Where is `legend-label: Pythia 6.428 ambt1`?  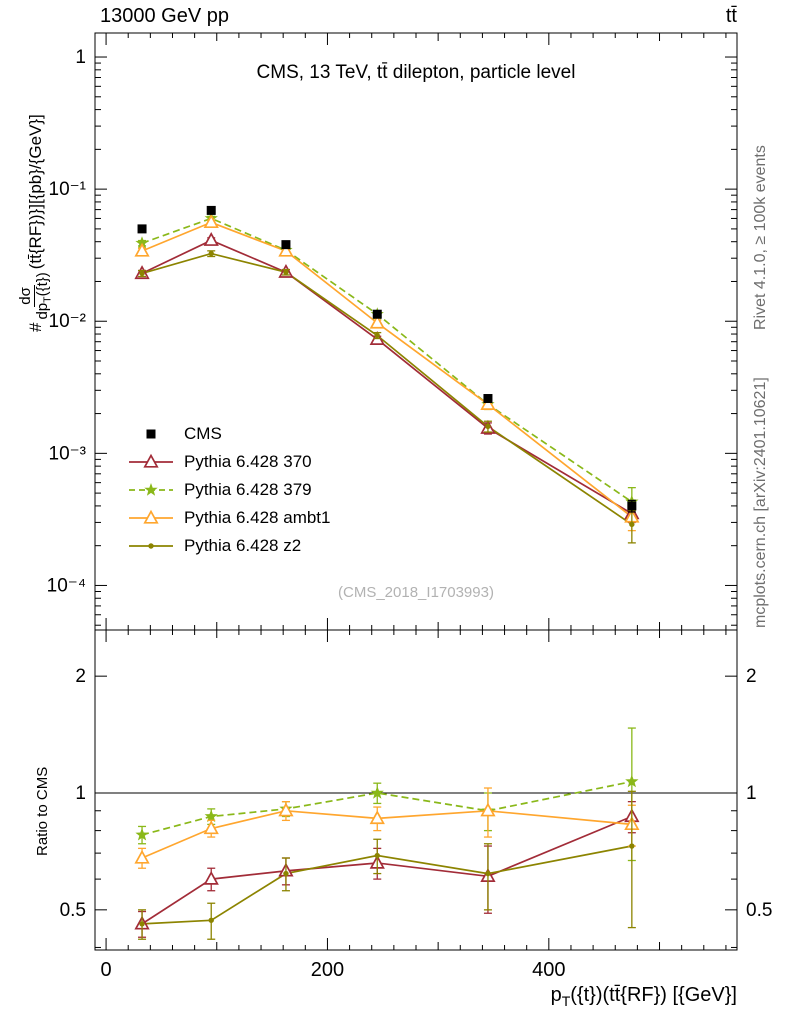 legend-label: Pythia 6.428 ambt1 is located at coordinates (257, 517).